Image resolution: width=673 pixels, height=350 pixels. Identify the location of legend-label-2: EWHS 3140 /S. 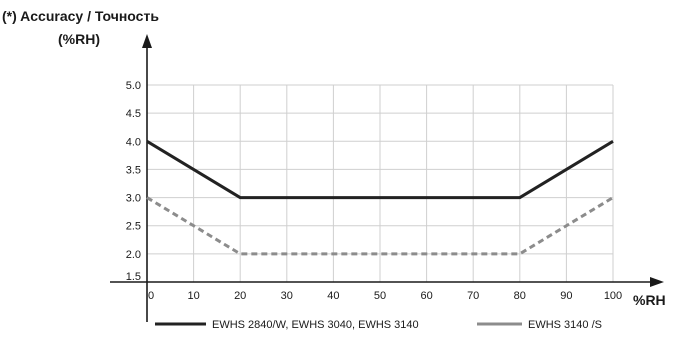
(565, 325).